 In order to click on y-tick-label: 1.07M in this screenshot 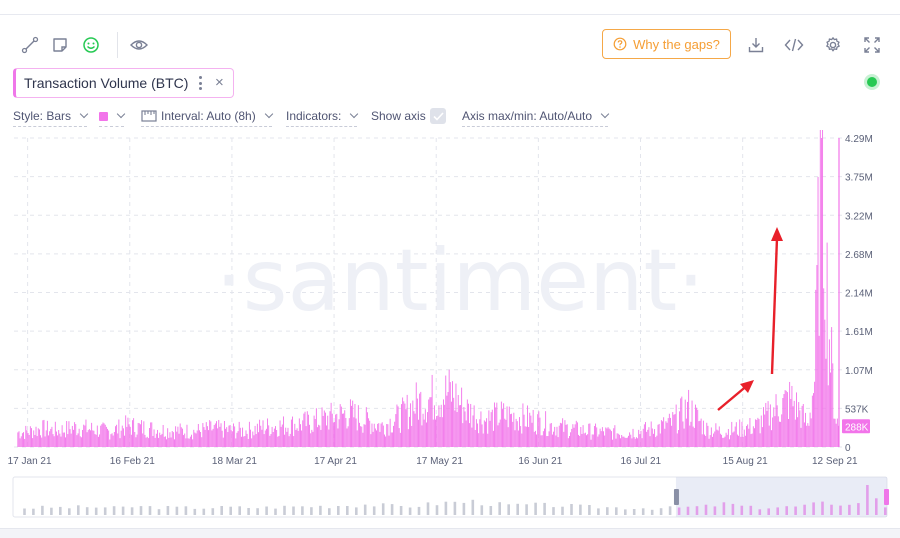, I will do `click(859, 371)`.